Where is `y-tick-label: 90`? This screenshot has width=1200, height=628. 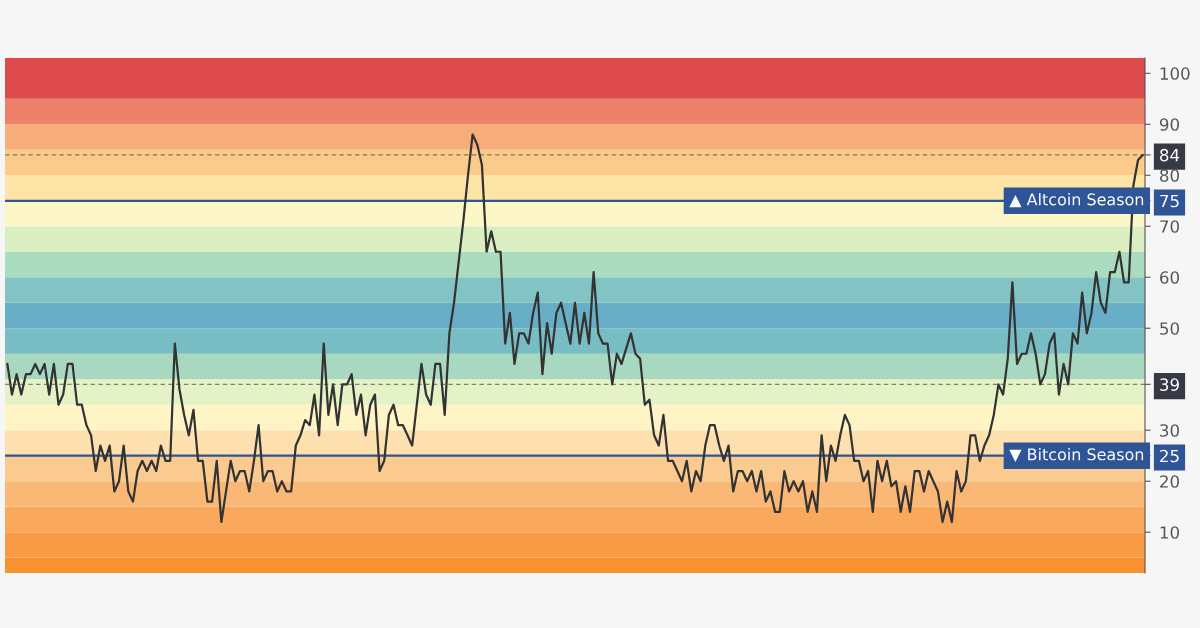 y-tick-label: 90 is located at coordinates (1169, 124).